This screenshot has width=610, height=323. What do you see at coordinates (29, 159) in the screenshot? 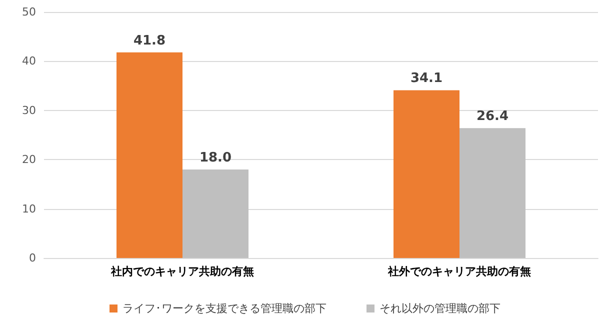
I see `y-tick-label: 20` at bounding box center [29, 159].